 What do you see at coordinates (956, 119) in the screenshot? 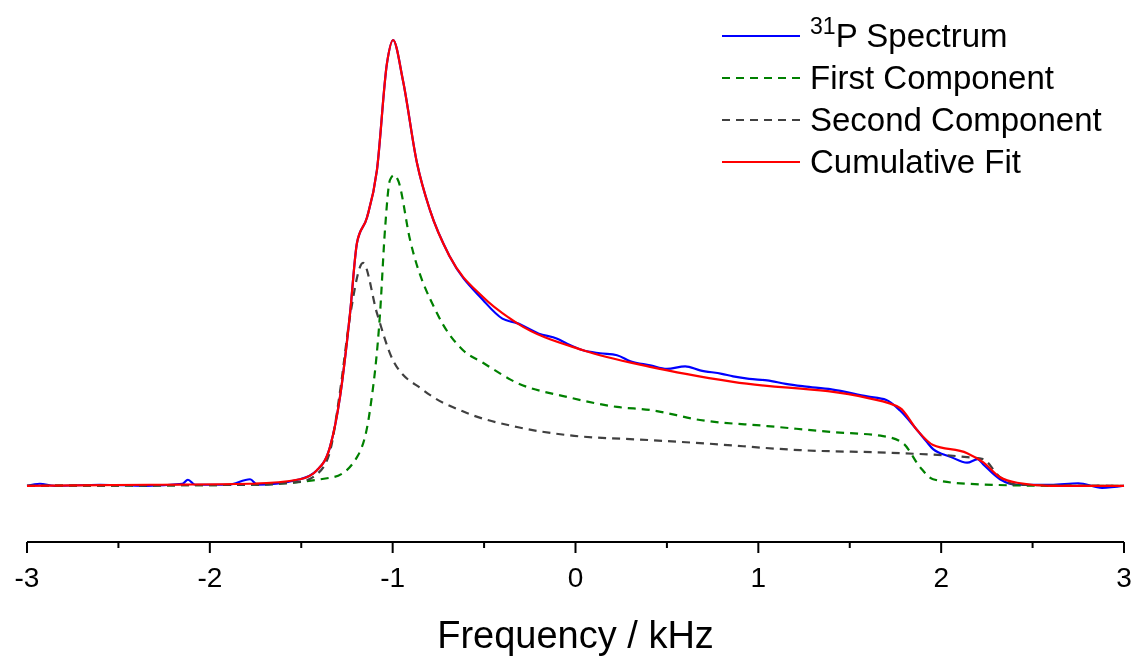
I see `legend-label: Second Component` at bounding box center [956, 119].